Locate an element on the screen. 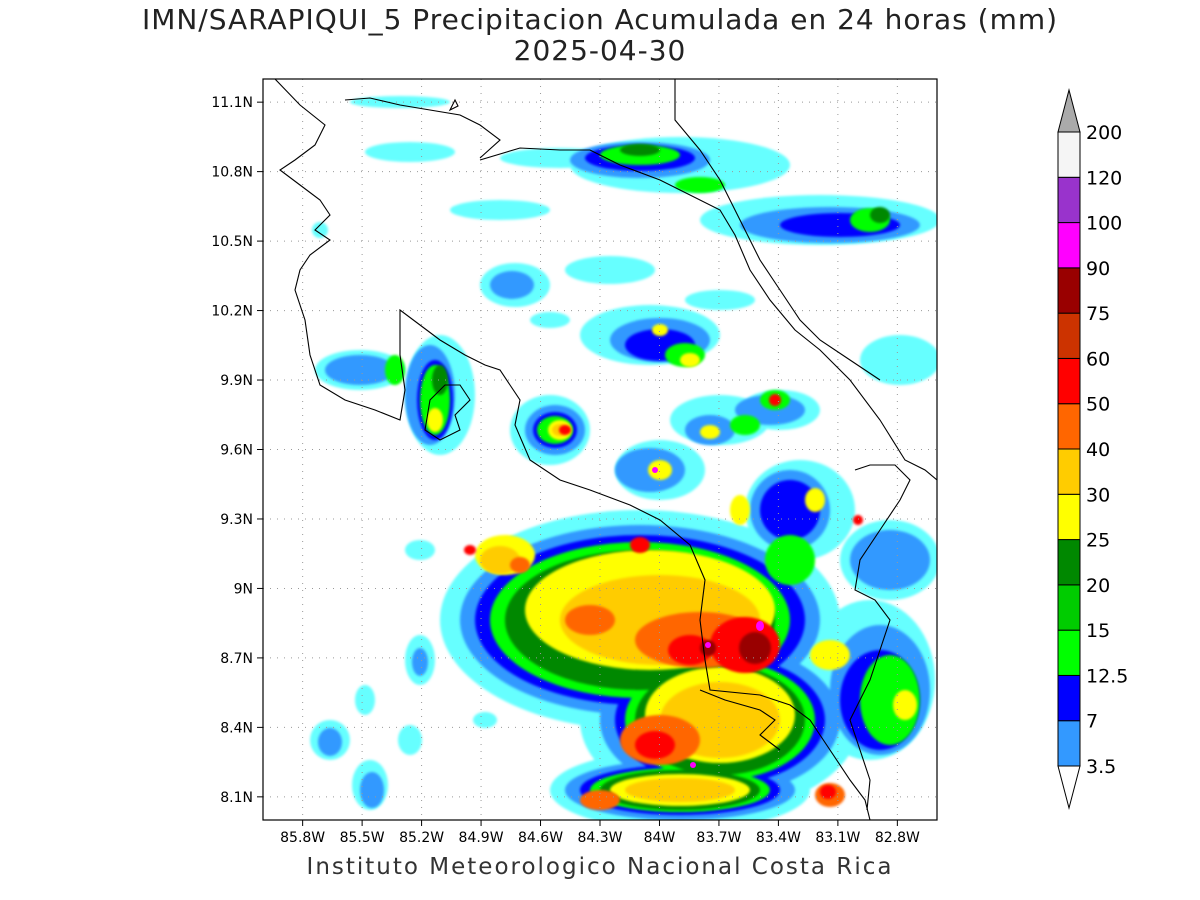  x-tick-label: 83.4W is located at coordinates (778, 838).